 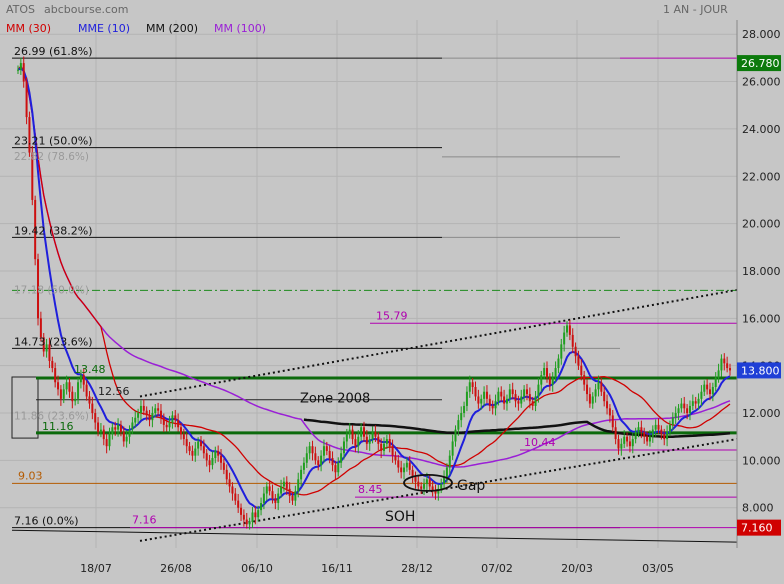 What do you see at coordinates (53, 230) in the screenshot?
I see `fib-level-label: 19.42 (38.2%)` at bounding box center [53, 230].